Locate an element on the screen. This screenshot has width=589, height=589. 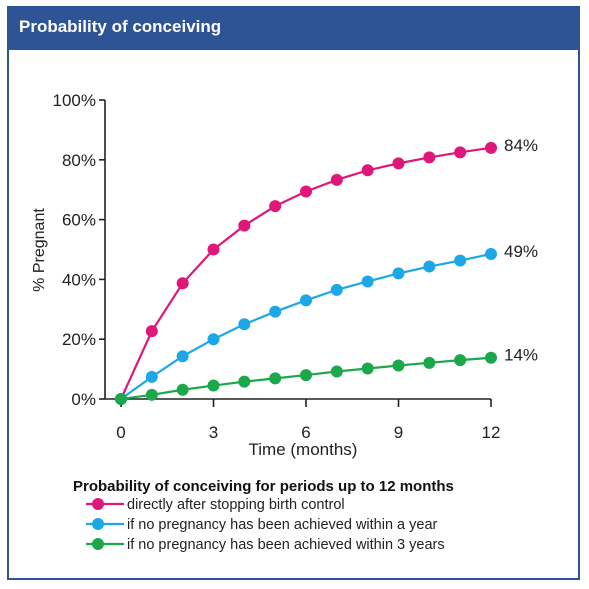
x-tick-label: 6 is located at coordinates (305, 432).